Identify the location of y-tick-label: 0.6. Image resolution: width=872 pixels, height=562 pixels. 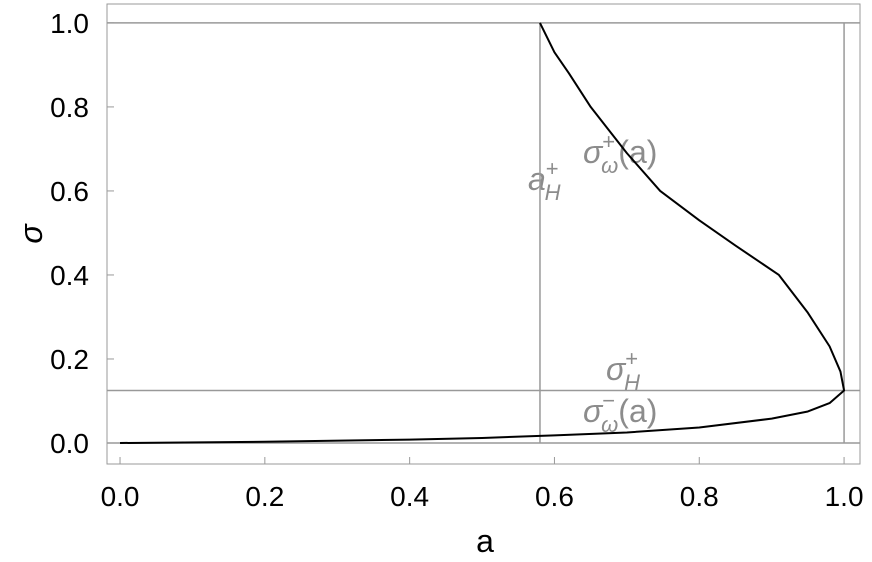
(69, 191).